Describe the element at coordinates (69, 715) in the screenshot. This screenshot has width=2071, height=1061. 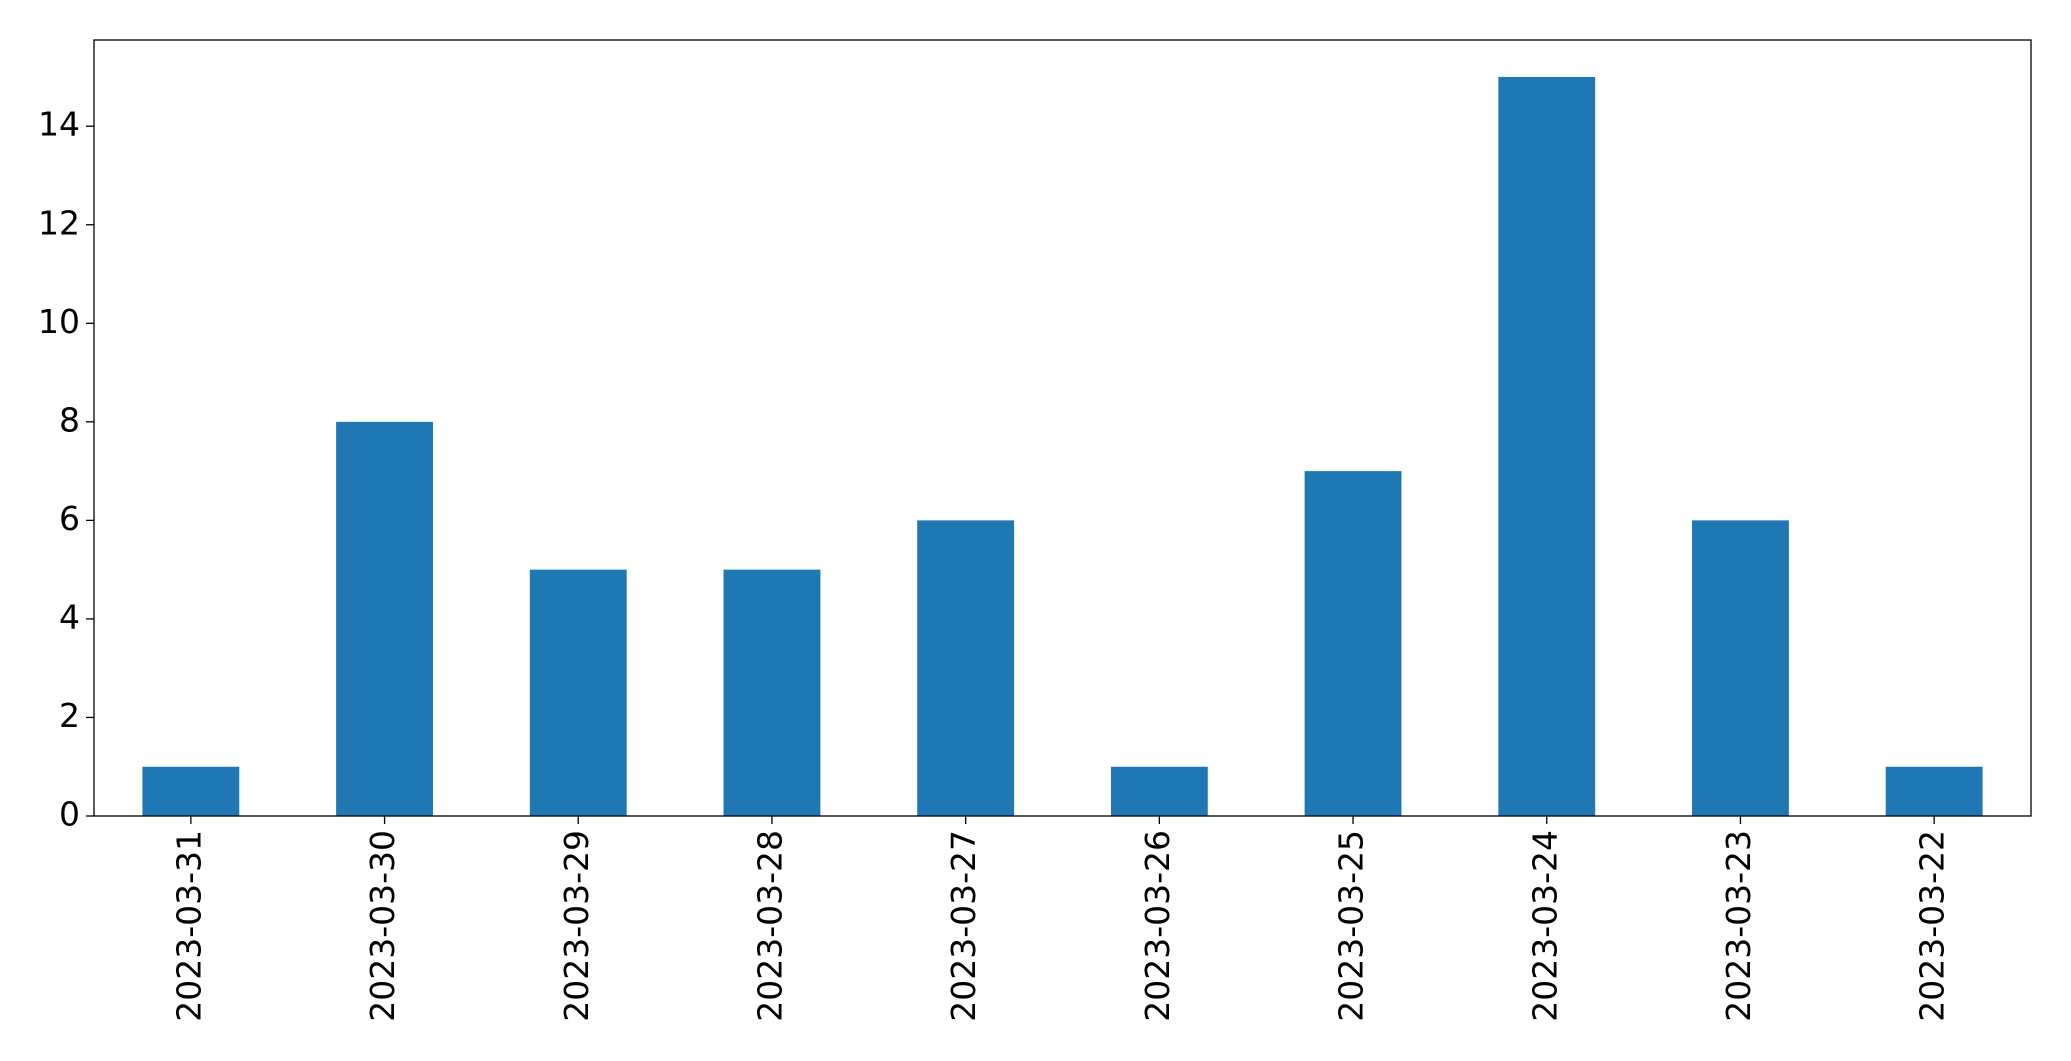
I see `y-tick-label: 2` at that location.